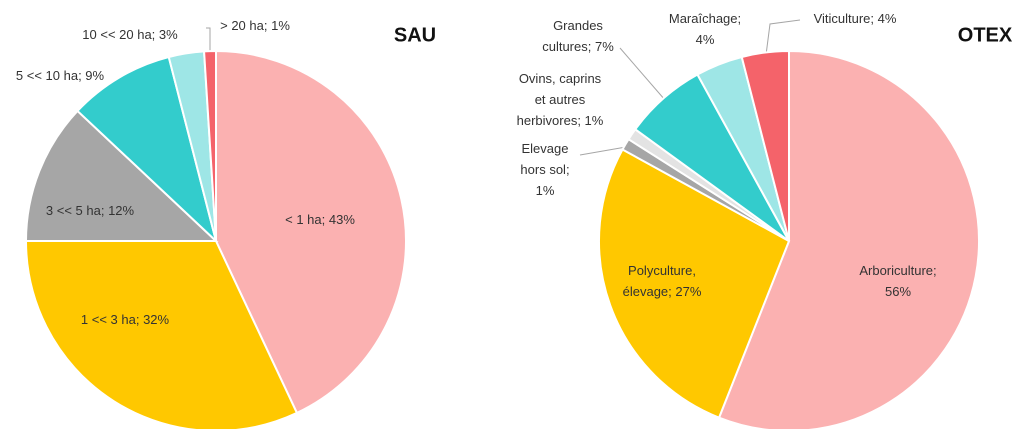 The height and width of the screenshot is (429, 1020). What do you see at coordinates (705, 29) in the screenshot?
I see `slice-label: Maraîchage; 4%` at bounding box center [705, 29].